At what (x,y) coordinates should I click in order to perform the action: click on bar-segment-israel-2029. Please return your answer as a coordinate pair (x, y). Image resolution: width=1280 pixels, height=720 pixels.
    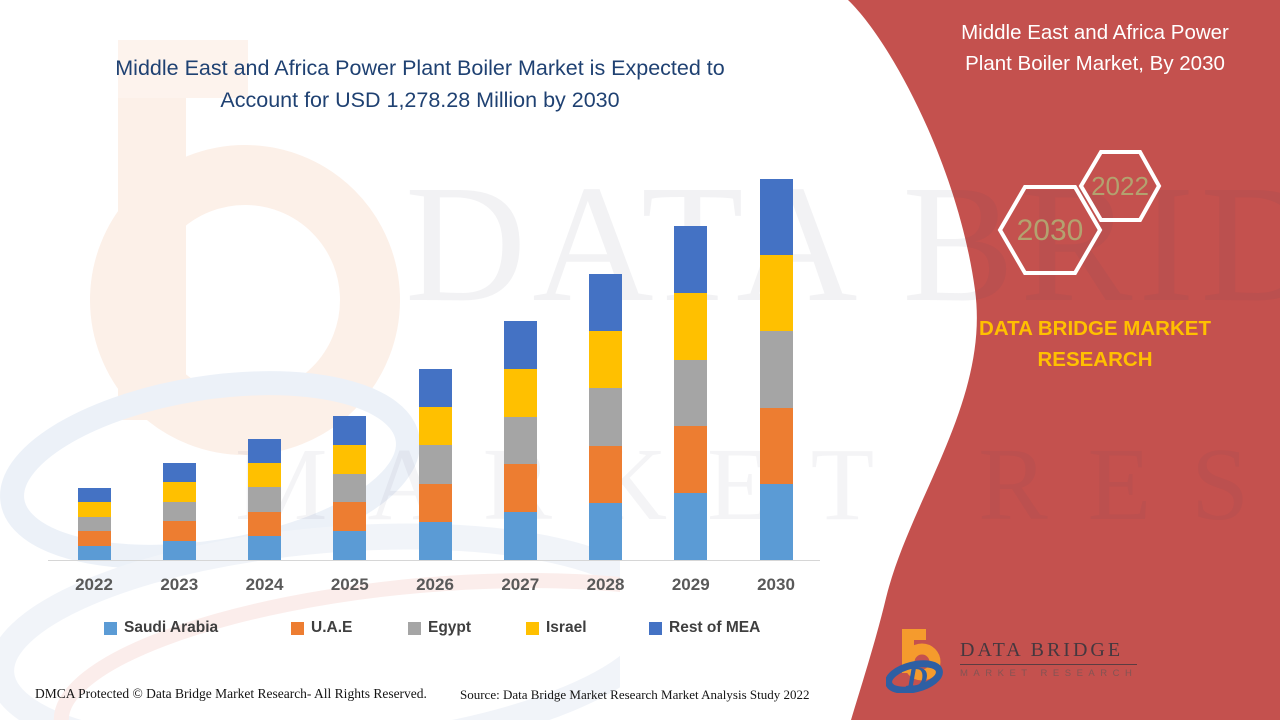
    Looking at the image, I should click on (691, 326).